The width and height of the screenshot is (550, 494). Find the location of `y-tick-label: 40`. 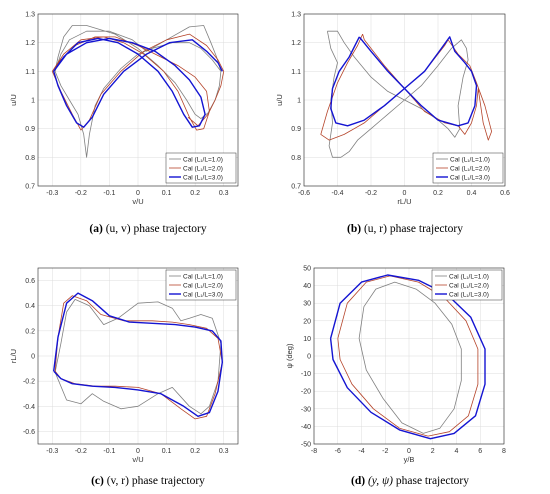

y-tick-label: 40 is located at coordinates (307, 286).